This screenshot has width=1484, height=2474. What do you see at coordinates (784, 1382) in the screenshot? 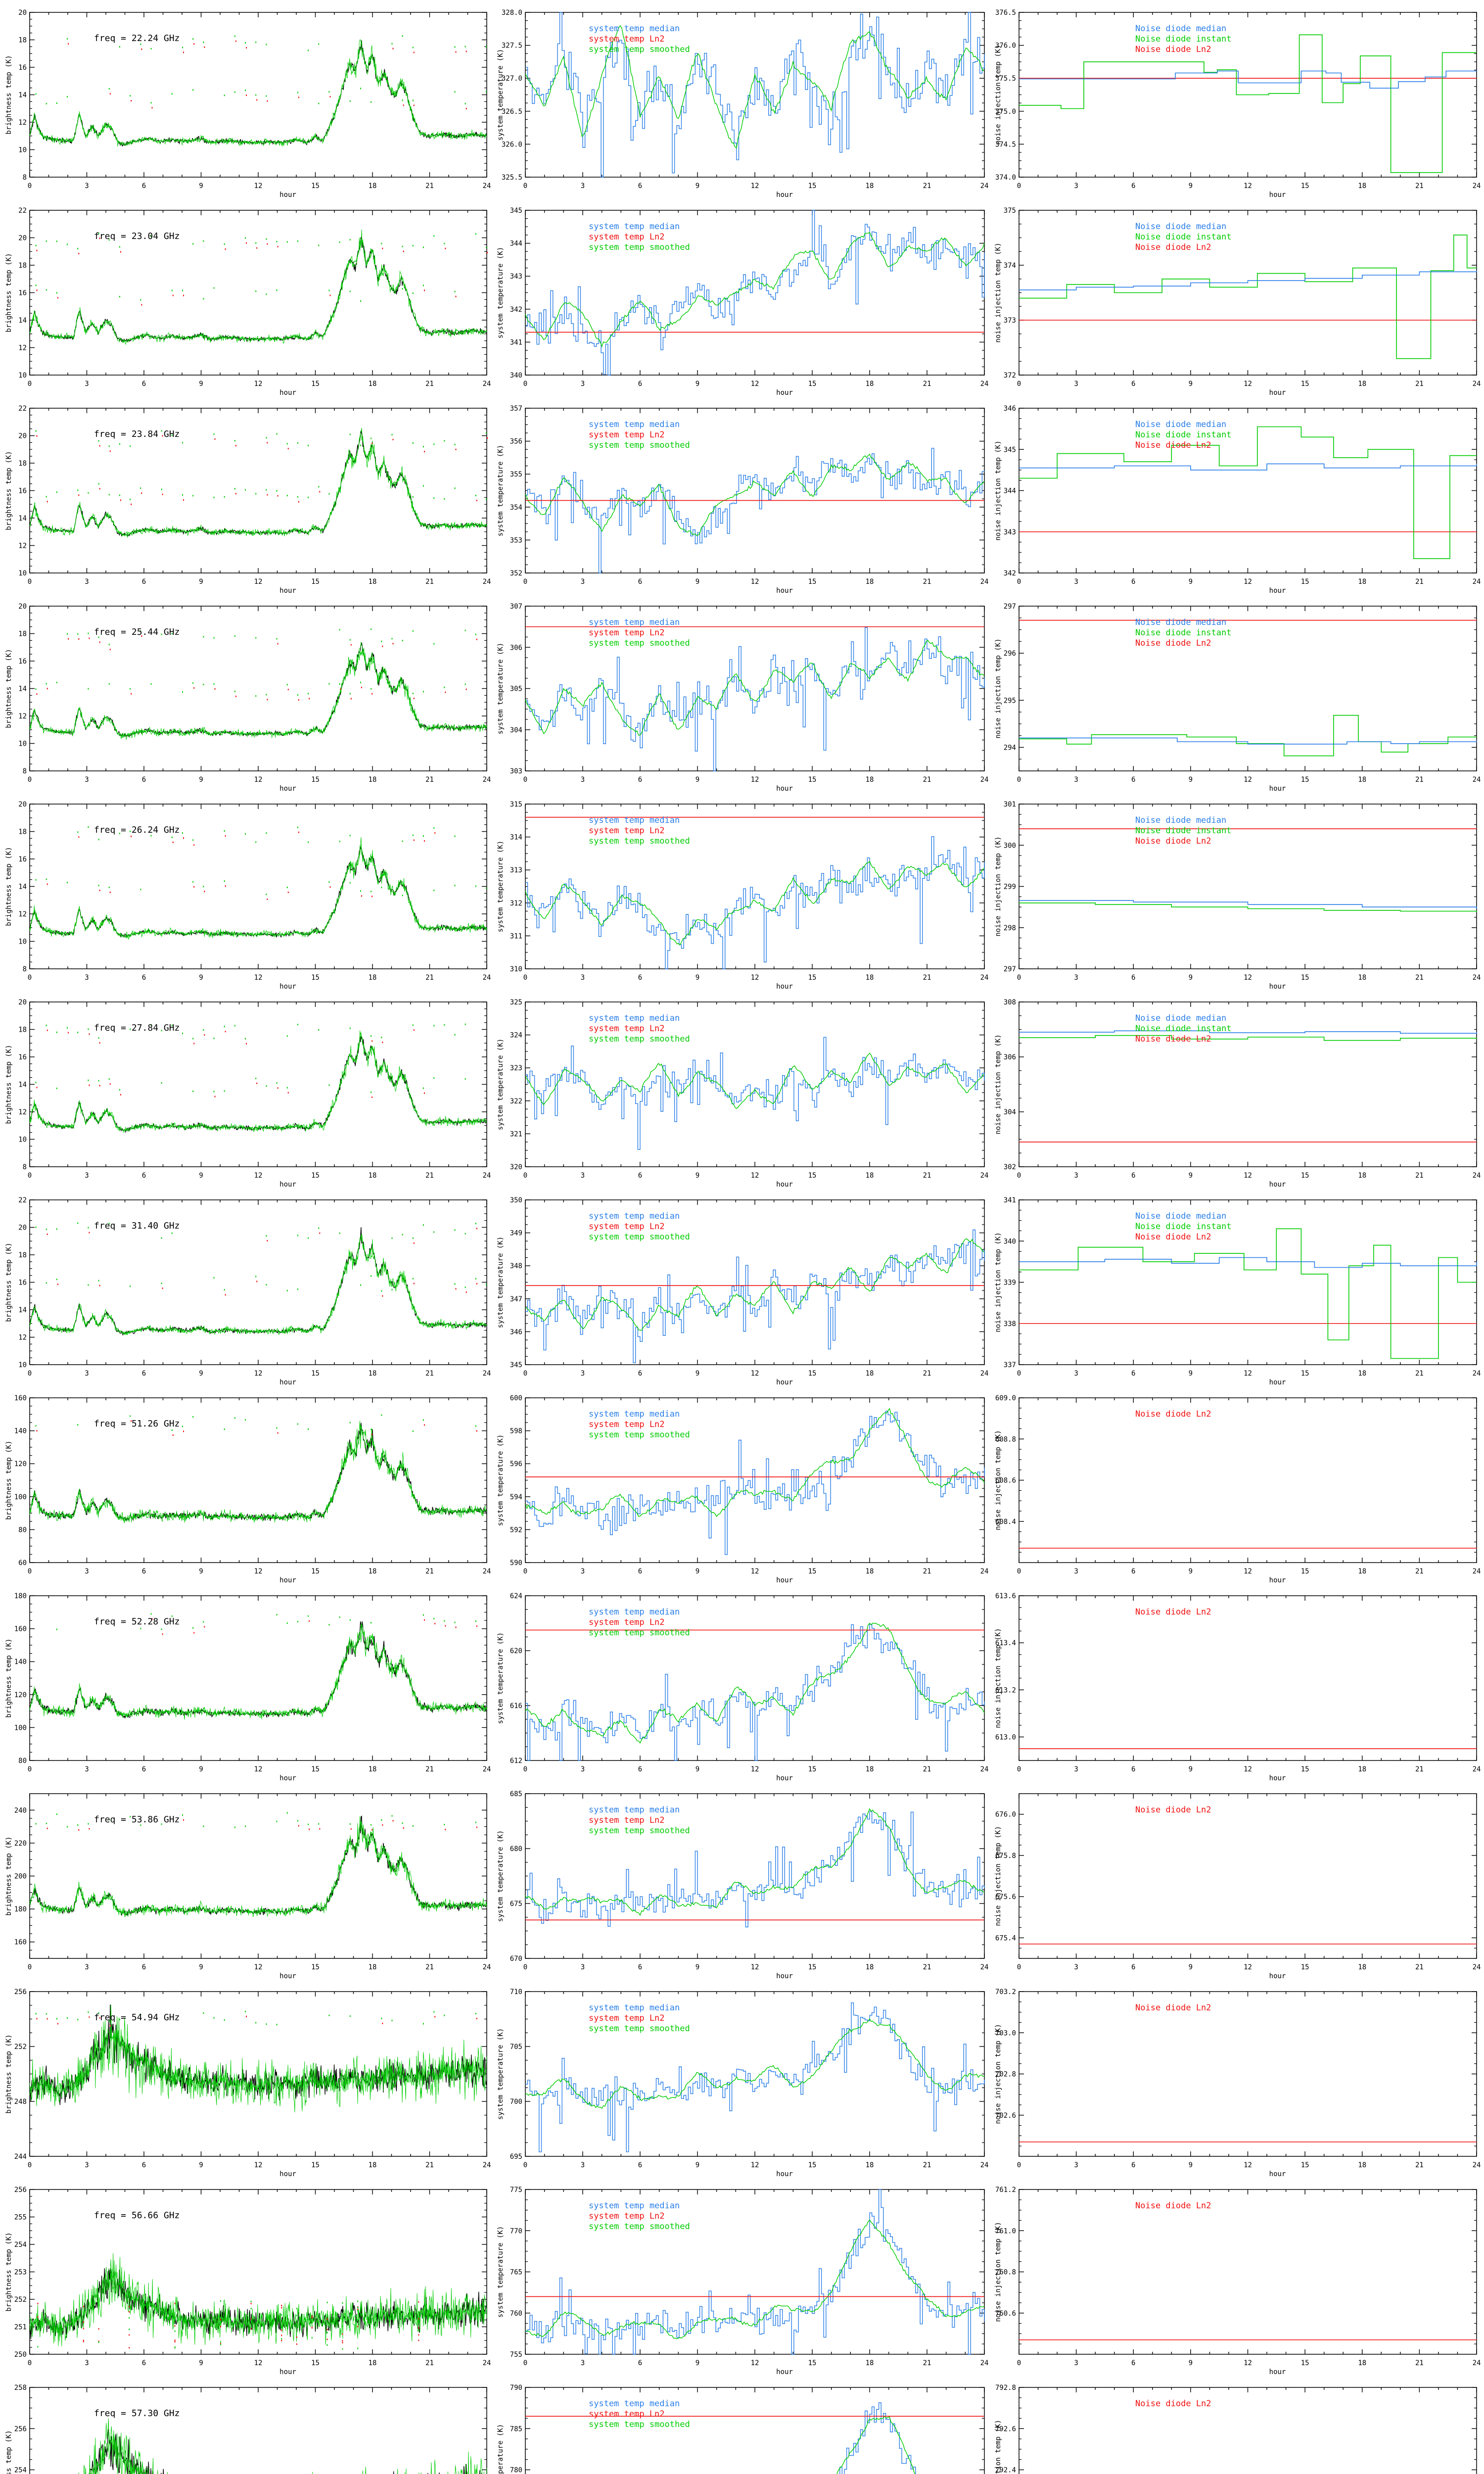
I see `x-axis-label: hour` at bounding box center [784, 1382].